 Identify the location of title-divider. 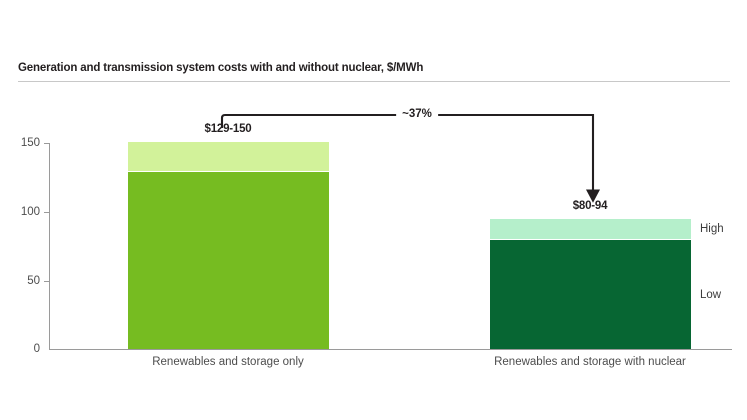
(374, 81).